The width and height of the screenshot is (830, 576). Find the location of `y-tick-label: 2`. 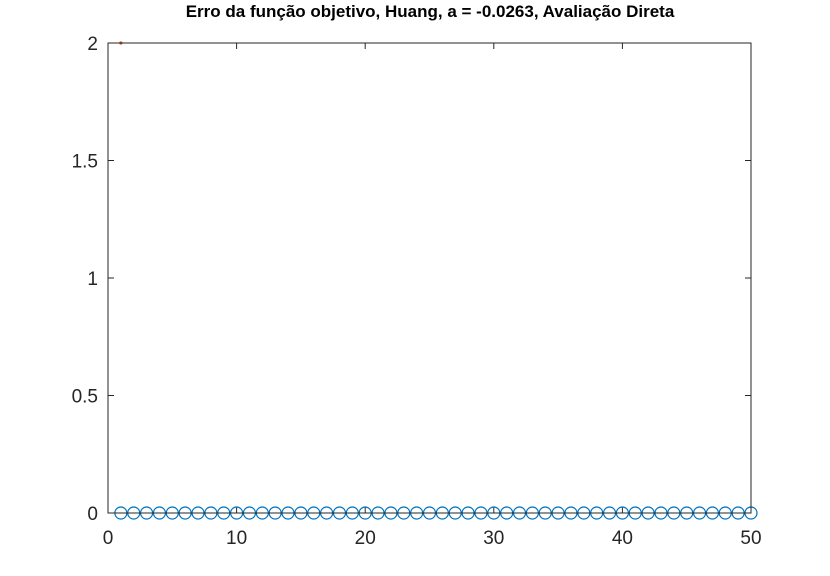

y-tick-label: 2 is located at coordinates (92, 44).